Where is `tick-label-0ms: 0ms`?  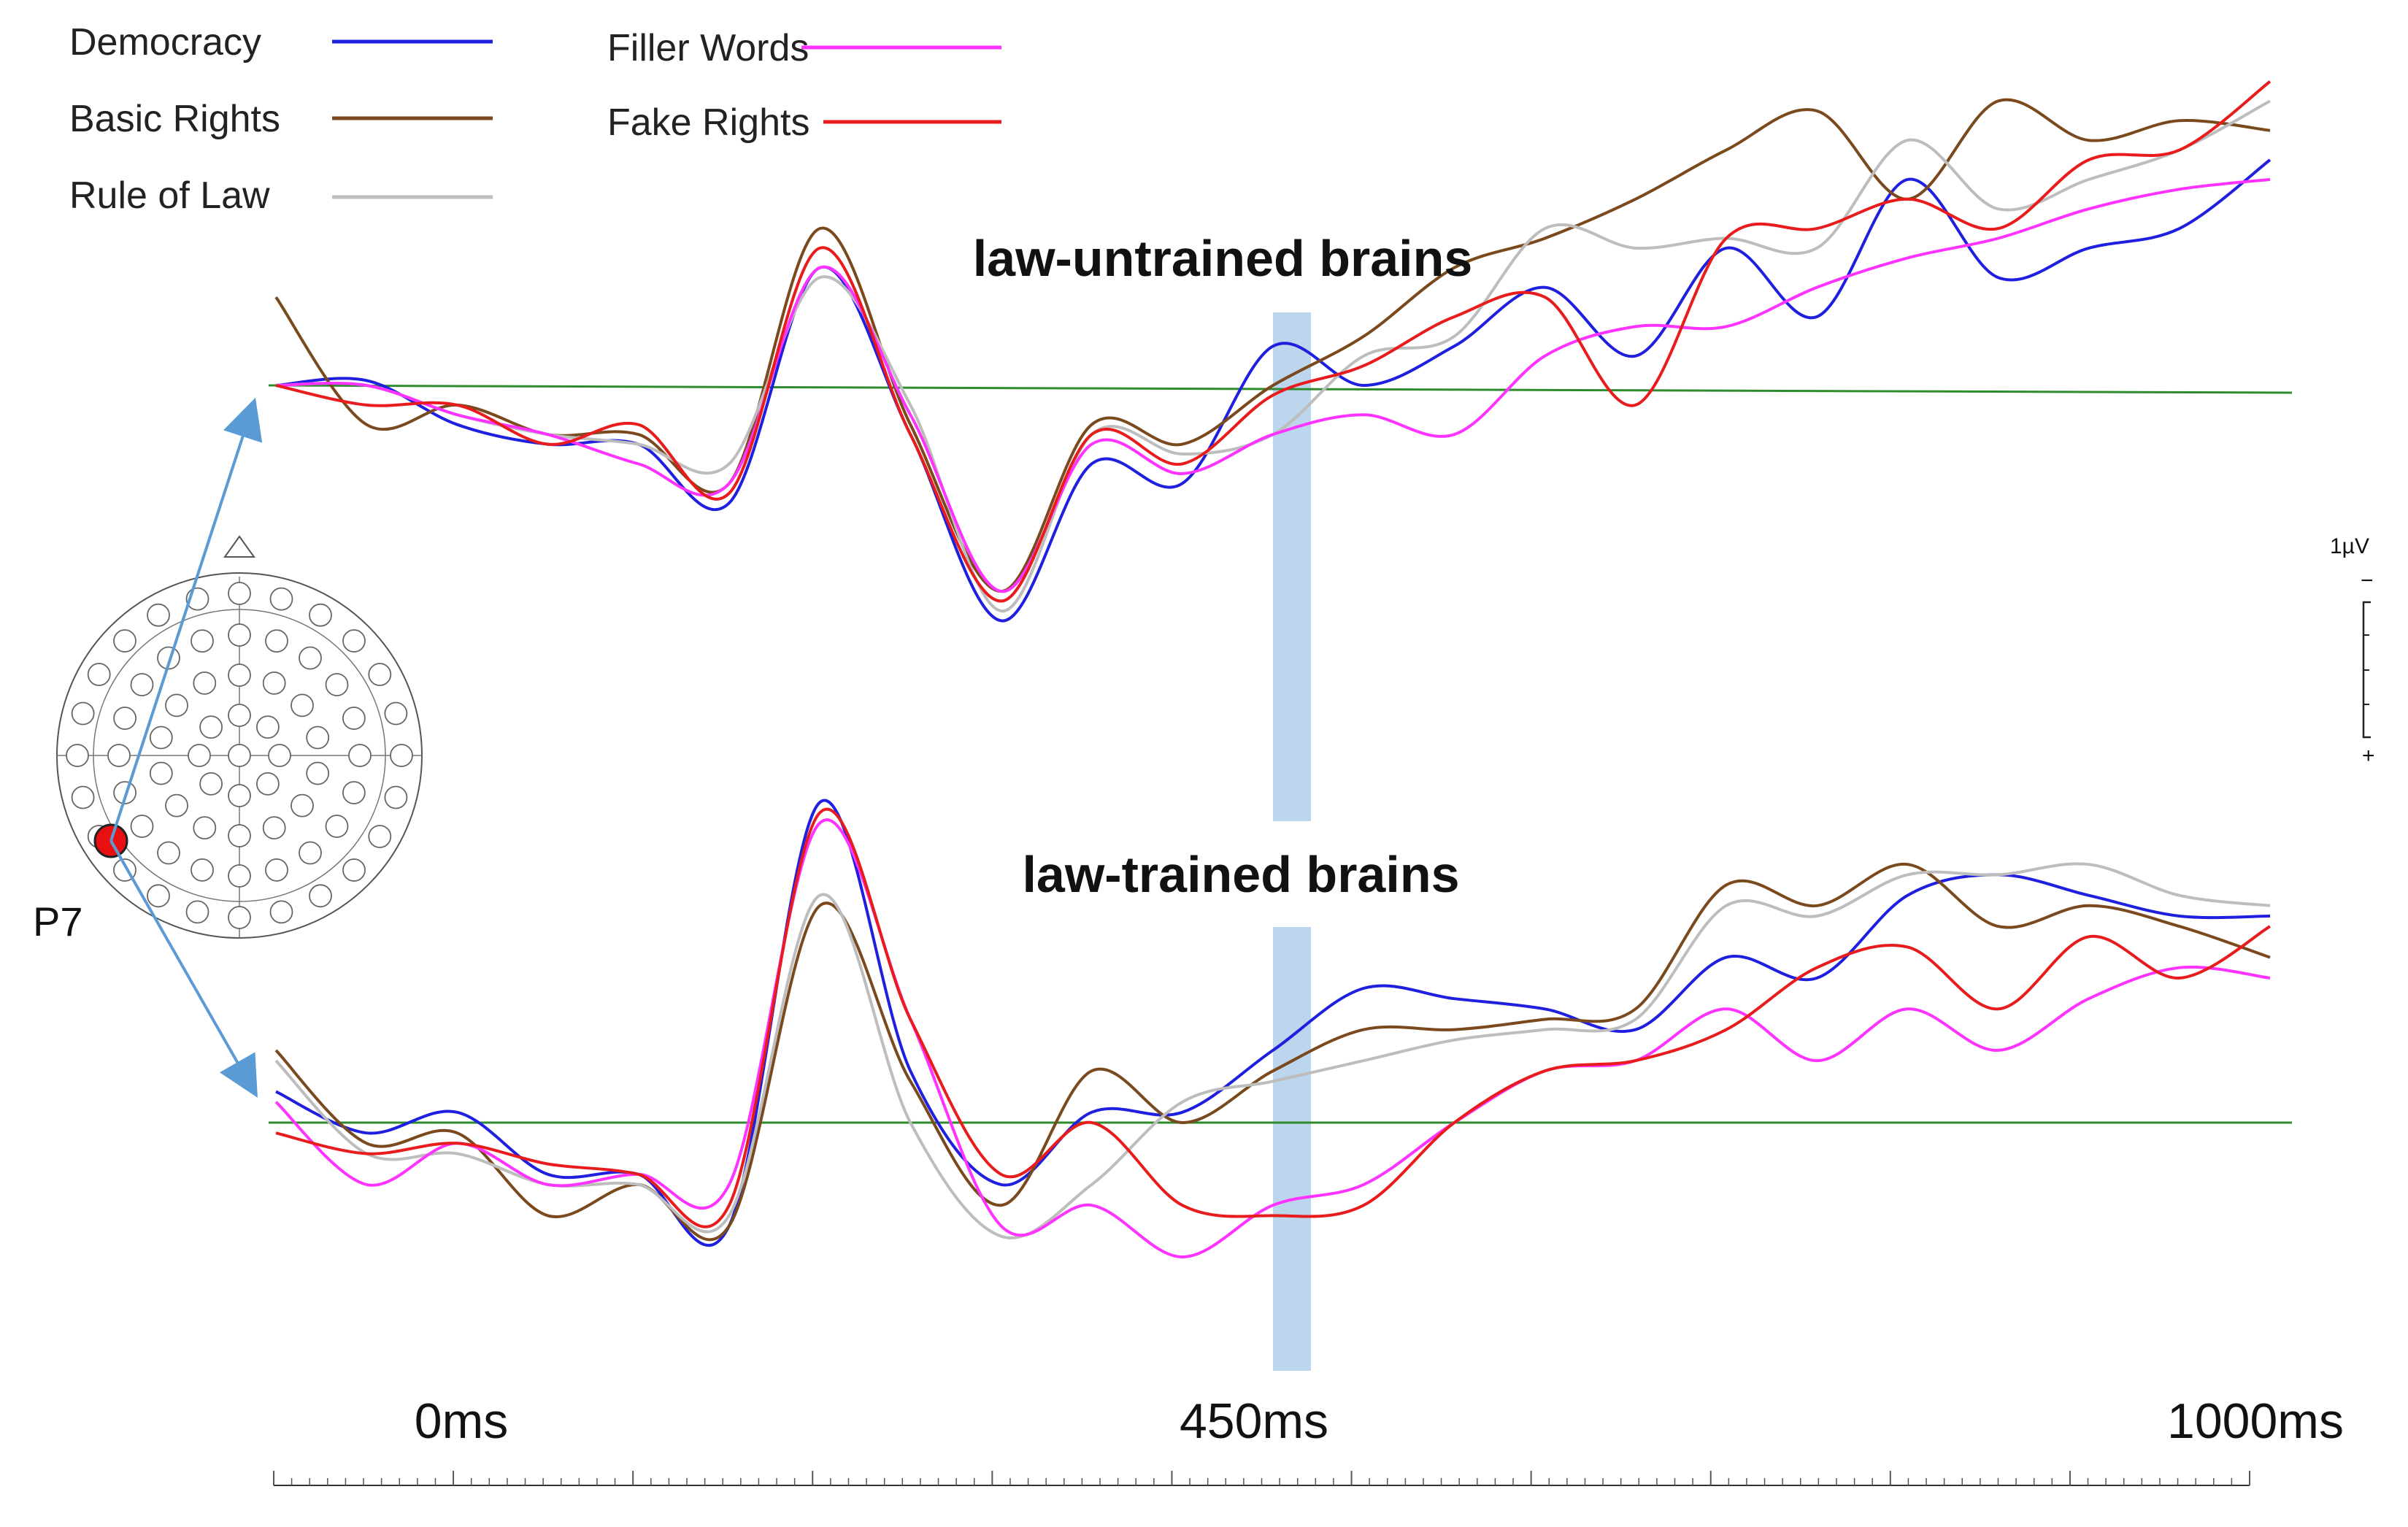 tick-label-0ms: 0ms is located at coordinates (461, 1421).